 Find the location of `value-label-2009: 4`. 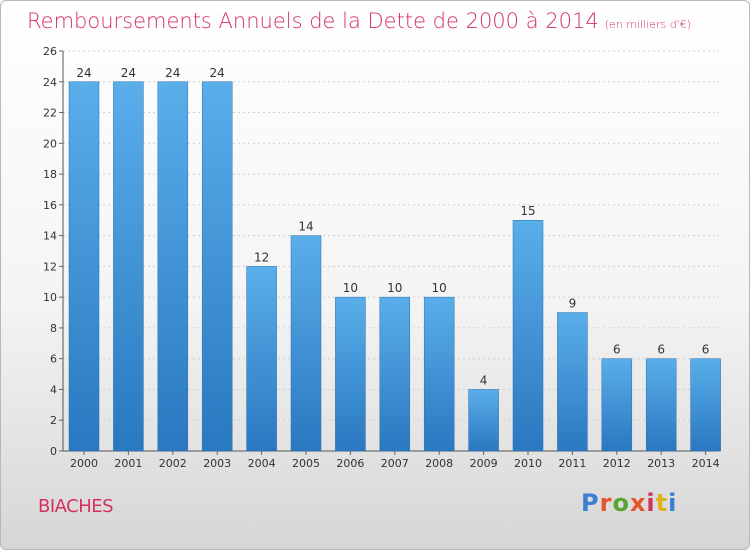

value-label-2009: 4 is located at coordinates (484, 380).